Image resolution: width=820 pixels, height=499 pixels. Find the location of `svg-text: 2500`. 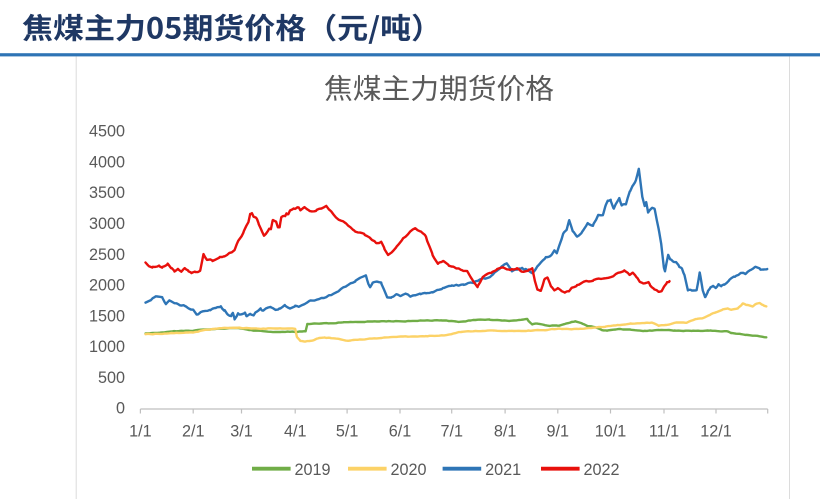

svg-text: 2500 is located at coordinates (107, 255).